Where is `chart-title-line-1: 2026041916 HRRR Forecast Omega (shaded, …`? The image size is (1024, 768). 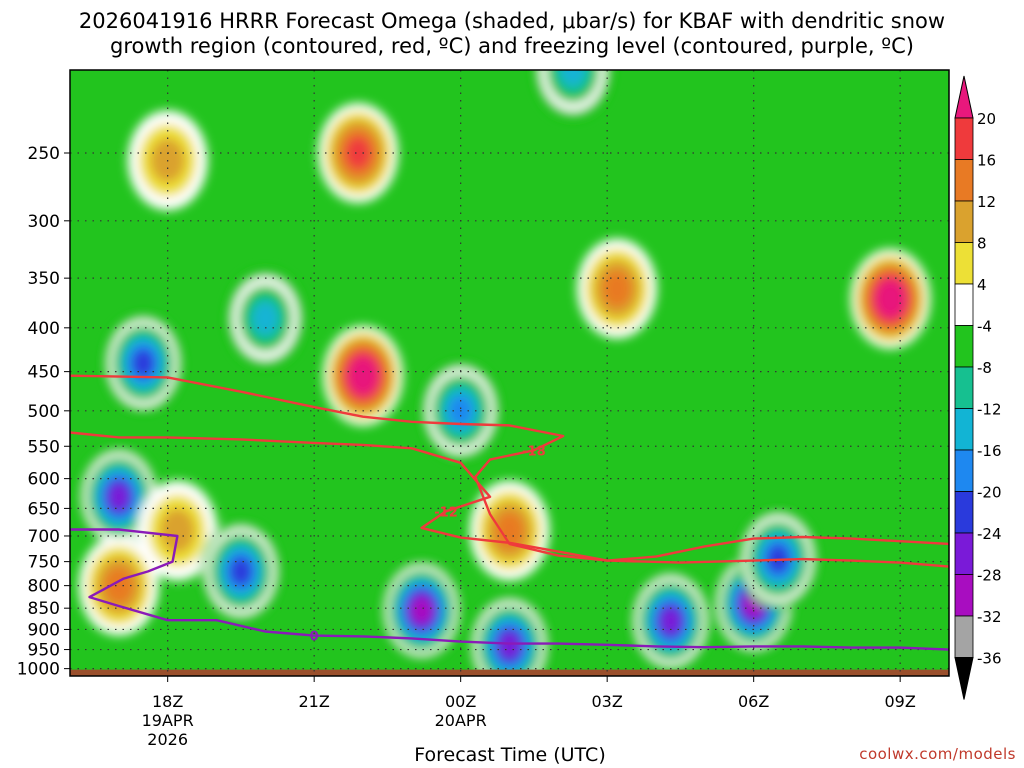
chart-title-line-1: 2026041916 HRRR Forecast Omega (shaded, … is located at coordinates (512, 21).